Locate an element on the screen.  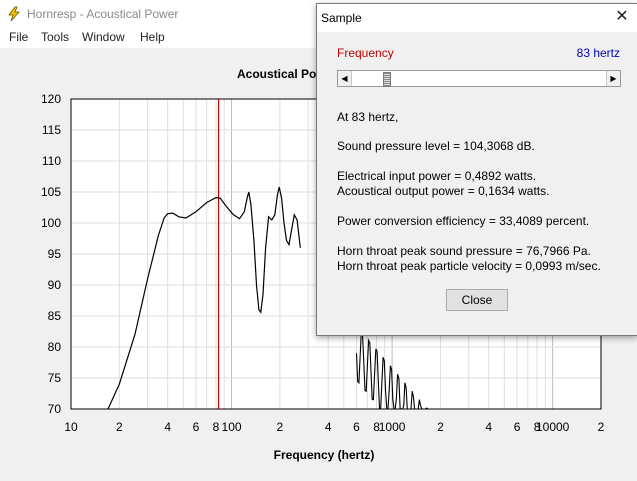
menu-tools: Tools is located at coordinates (55, 37).